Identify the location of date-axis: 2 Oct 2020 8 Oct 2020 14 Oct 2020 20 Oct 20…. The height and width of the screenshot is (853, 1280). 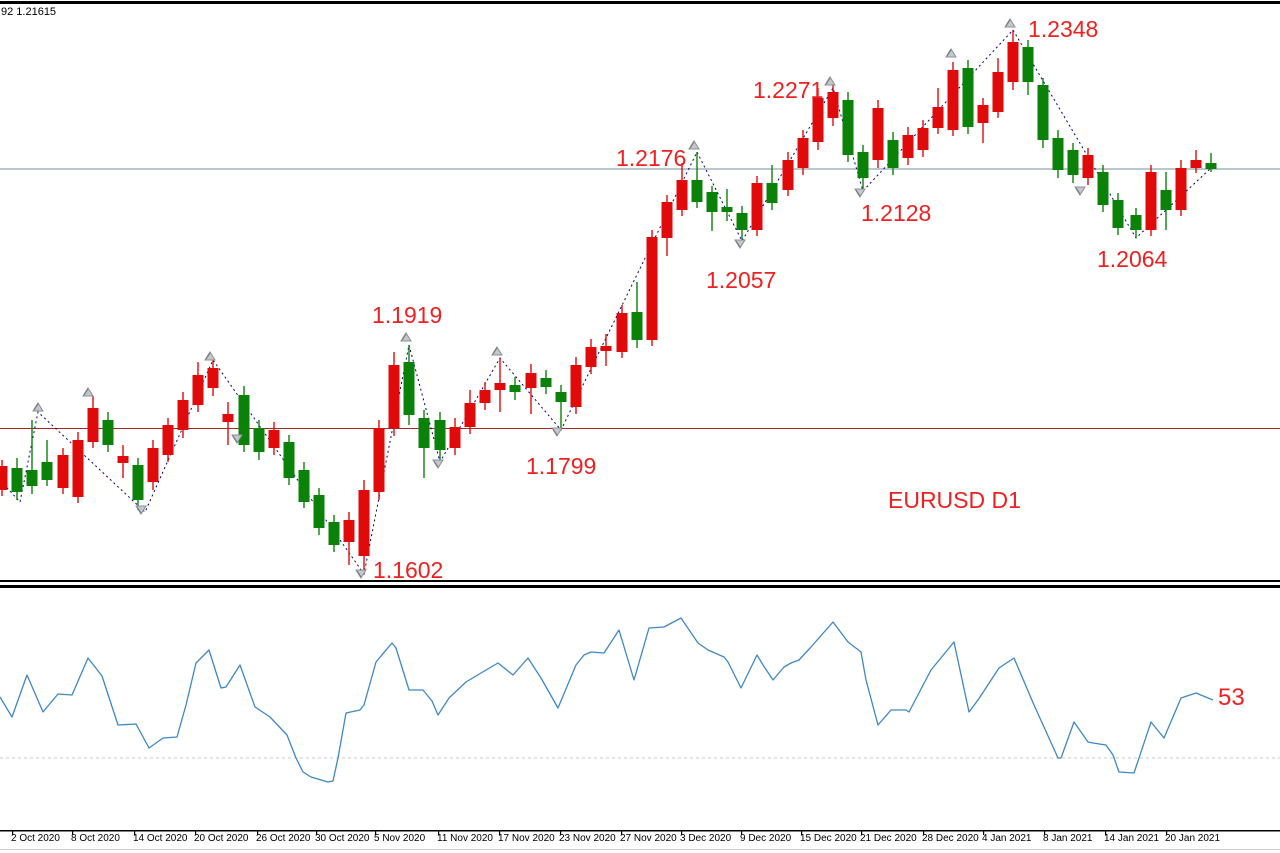
(640, 840).